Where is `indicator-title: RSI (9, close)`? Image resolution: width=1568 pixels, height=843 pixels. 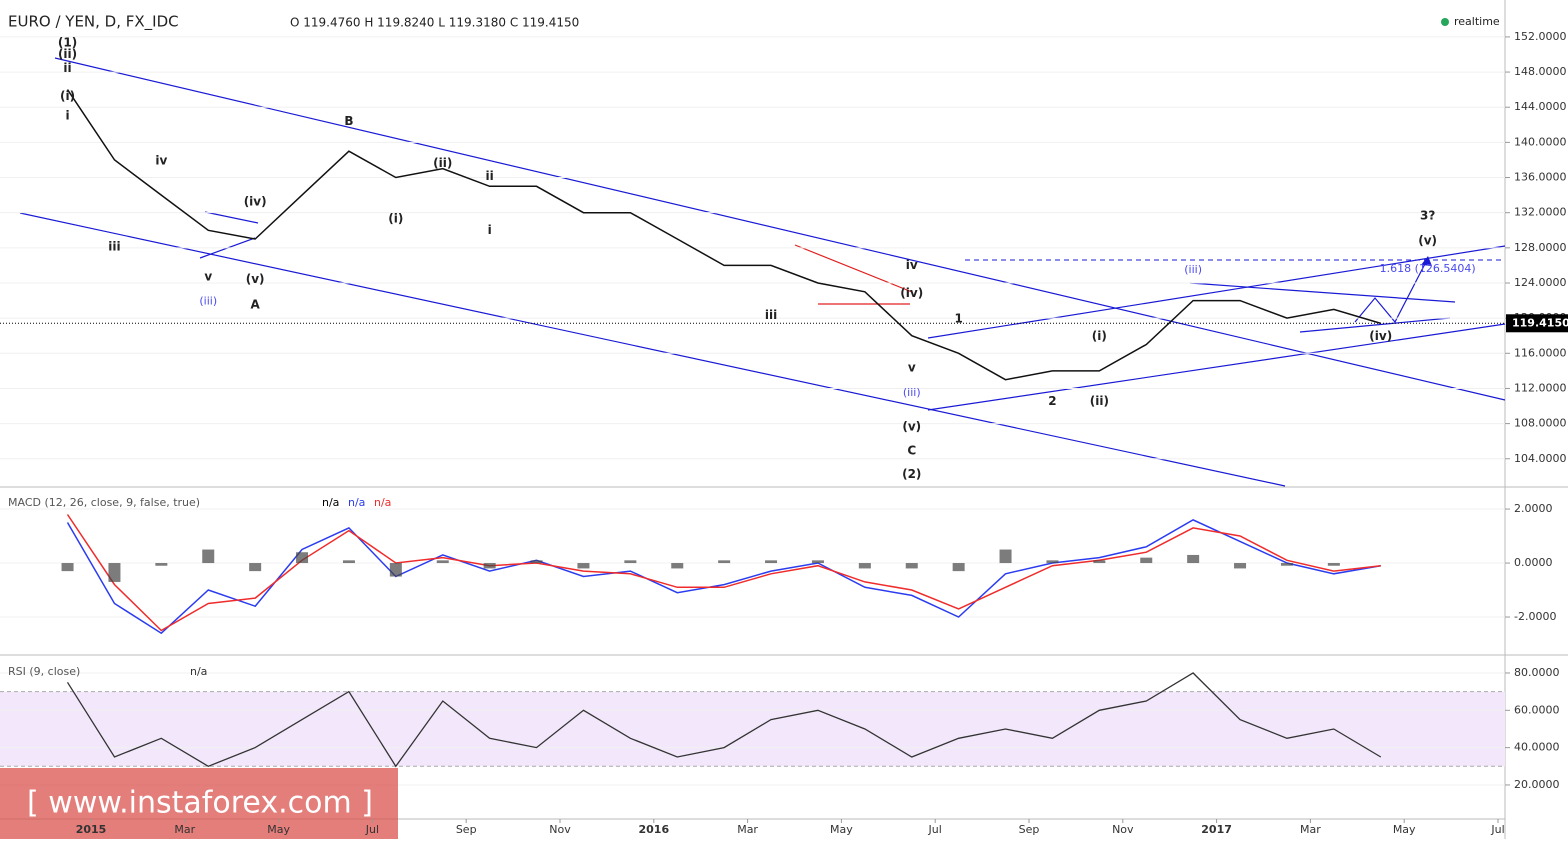 indicator-title: RSI (9, close) is located at coordinates (44, 671).